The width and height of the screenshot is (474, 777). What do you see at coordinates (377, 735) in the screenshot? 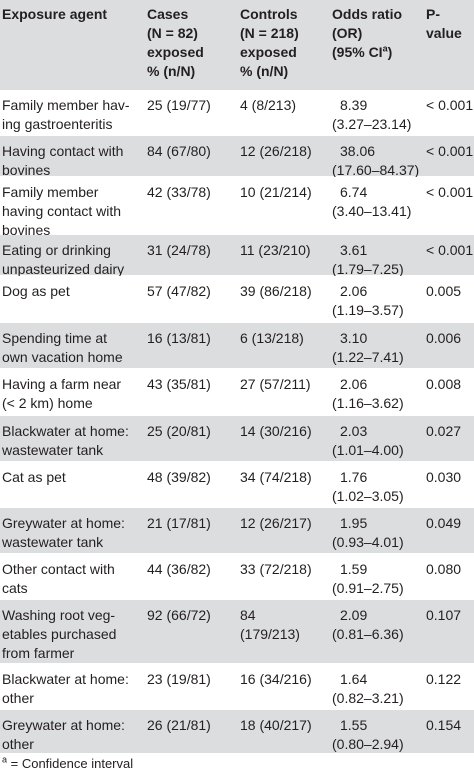
I see `odds-ratio-cell: 1.55 (0.80–2.94)` at bounding box center [377, 735].